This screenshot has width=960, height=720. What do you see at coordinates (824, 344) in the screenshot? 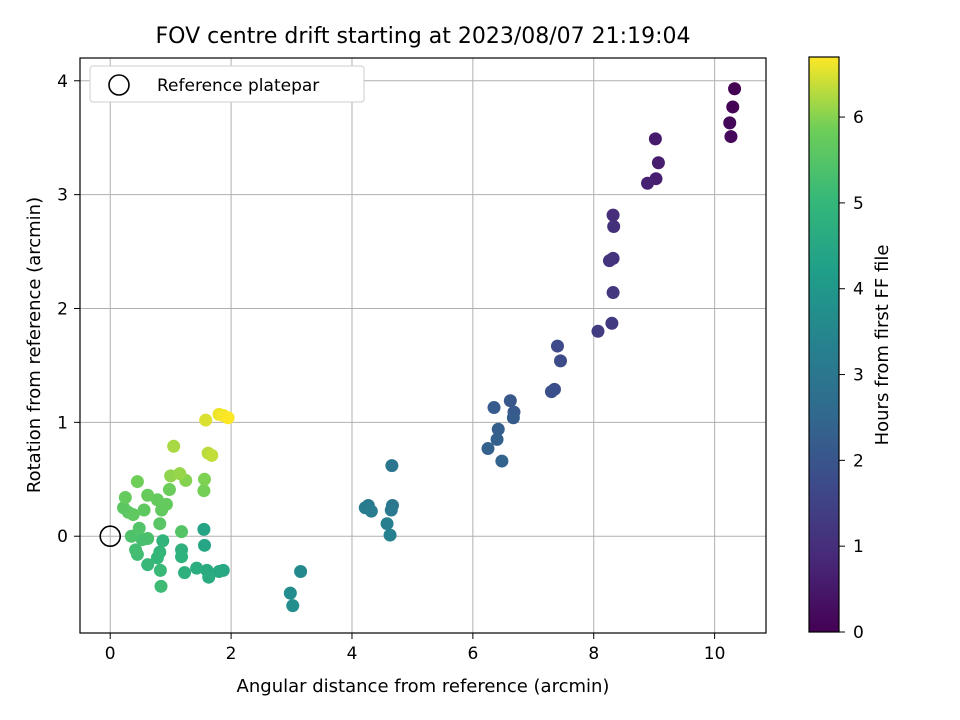
I see `colorbar-gradient` at bounding box center [824, 344].